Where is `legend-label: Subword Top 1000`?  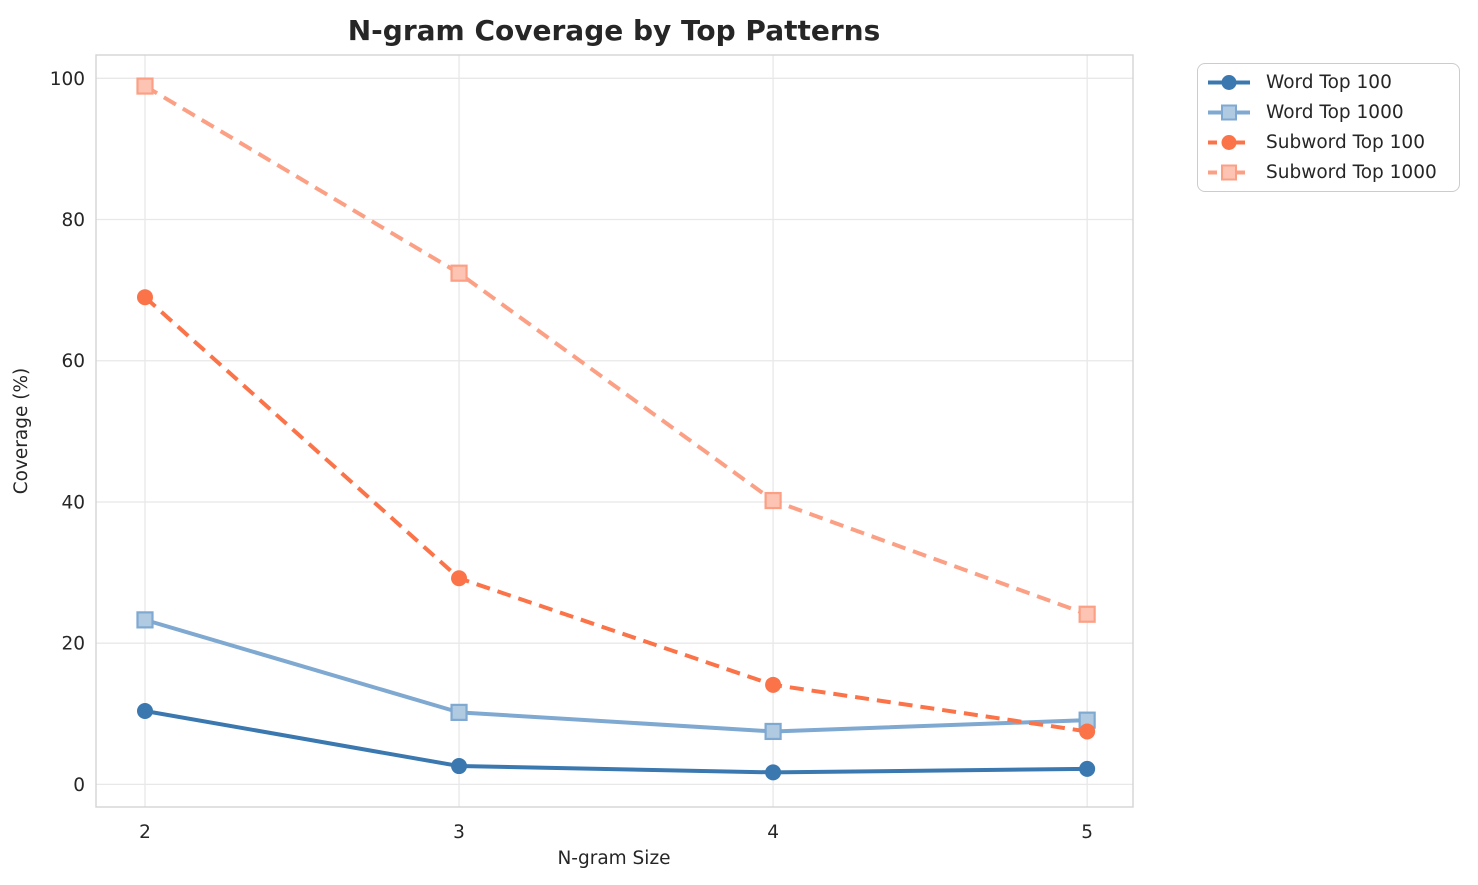 legend-label: Subword Top 1000 is located at coordinates (1351, 172).